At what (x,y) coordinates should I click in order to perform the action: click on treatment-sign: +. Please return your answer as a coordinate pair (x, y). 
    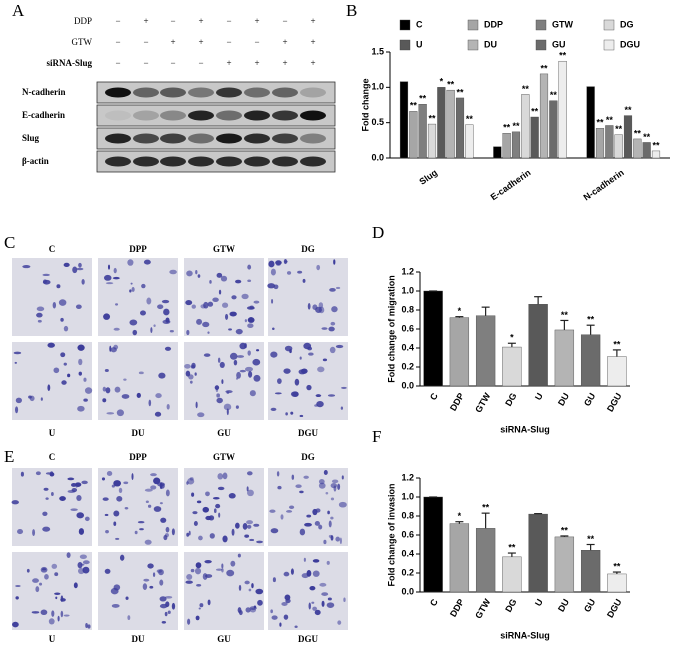
    Looking at the image, I should click on (256, 21).